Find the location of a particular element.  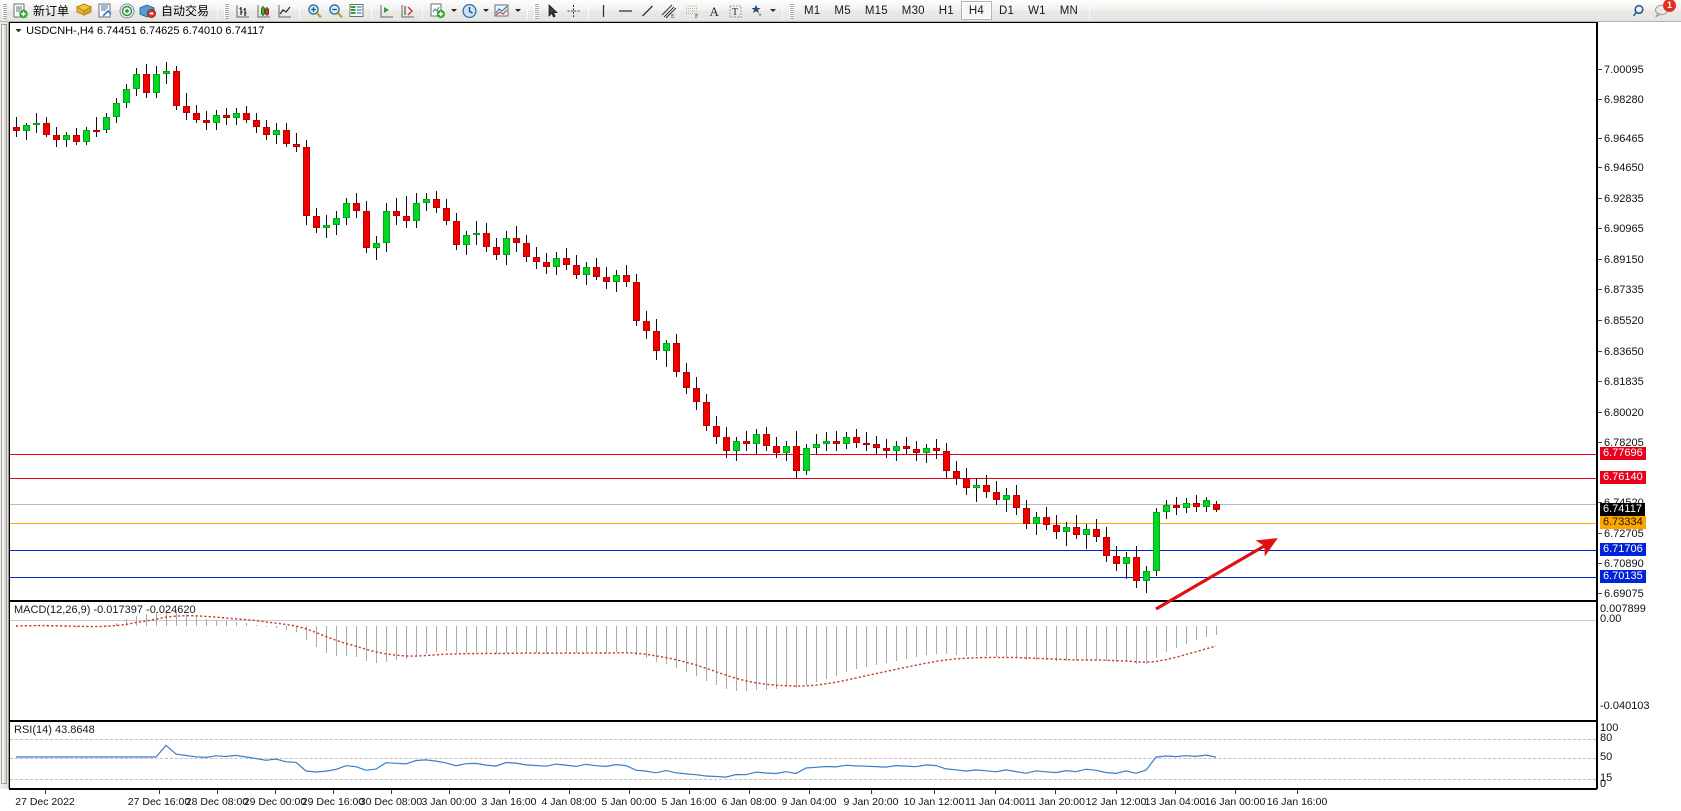

search-icon is located at coordinates (1640, 11).